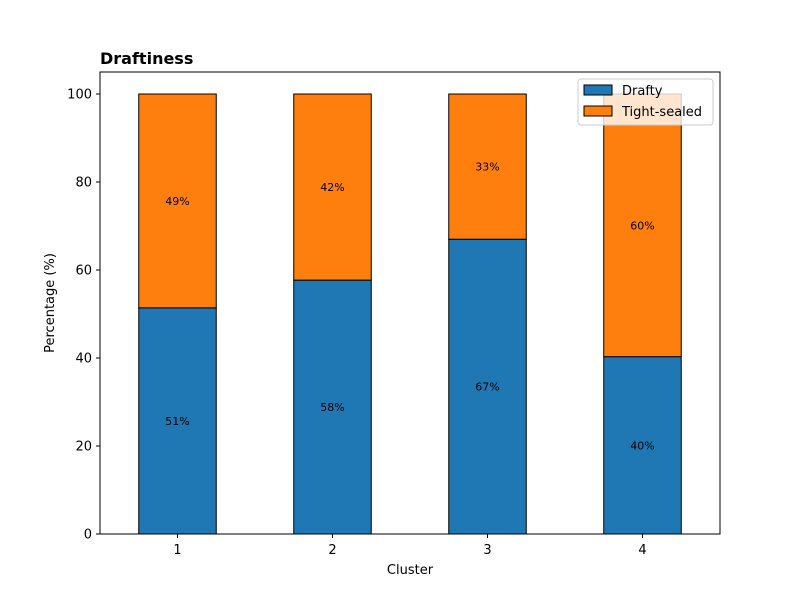  What do you see at coordinates (88, 535) in the screenshot?
I see `y-tick-label: 0` at bounding box center [88, 535].